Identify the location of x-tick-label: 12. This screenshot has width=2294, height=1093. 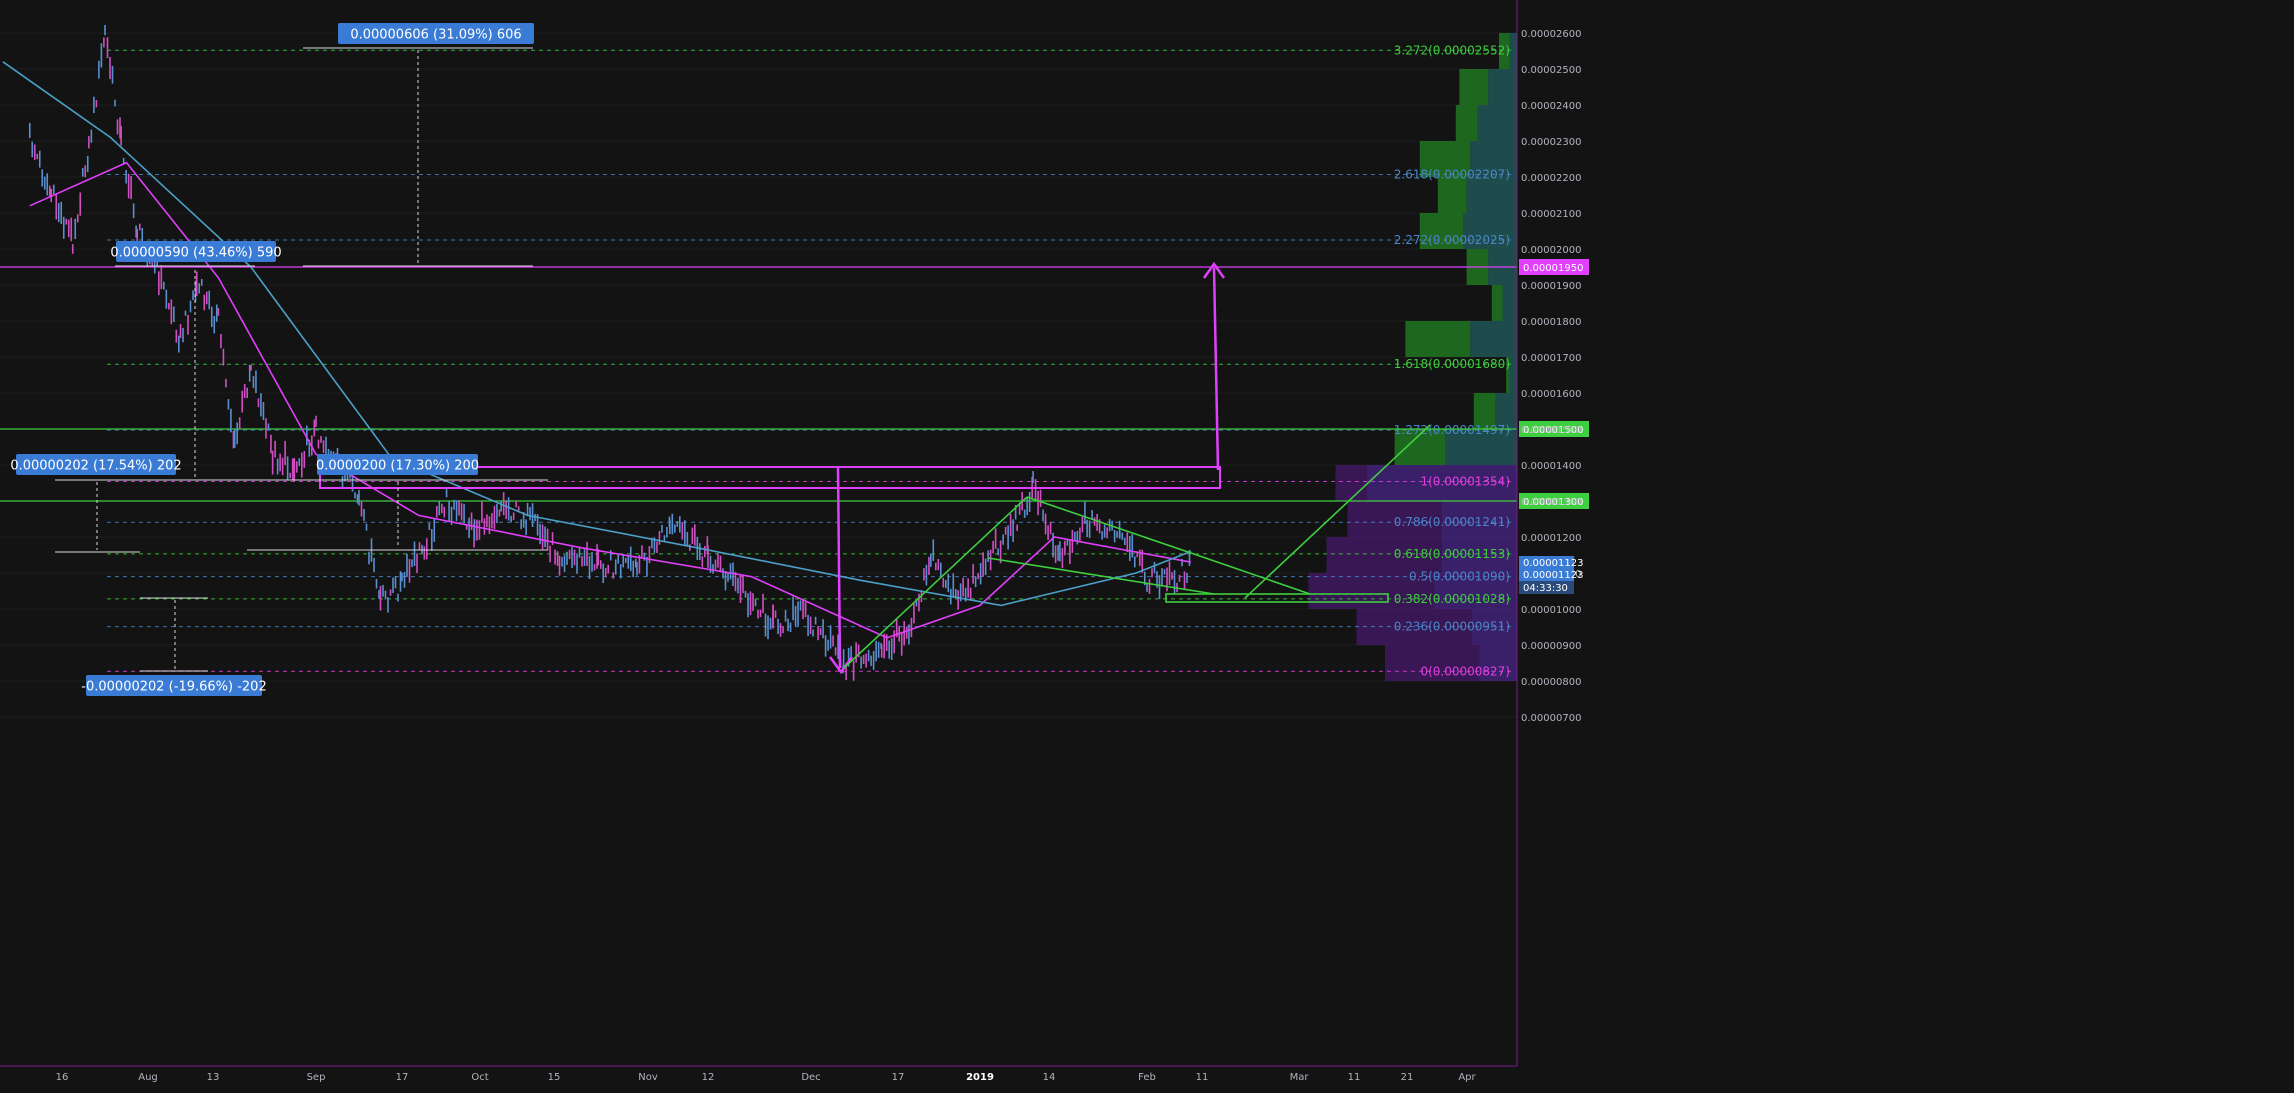
(708, 1077).